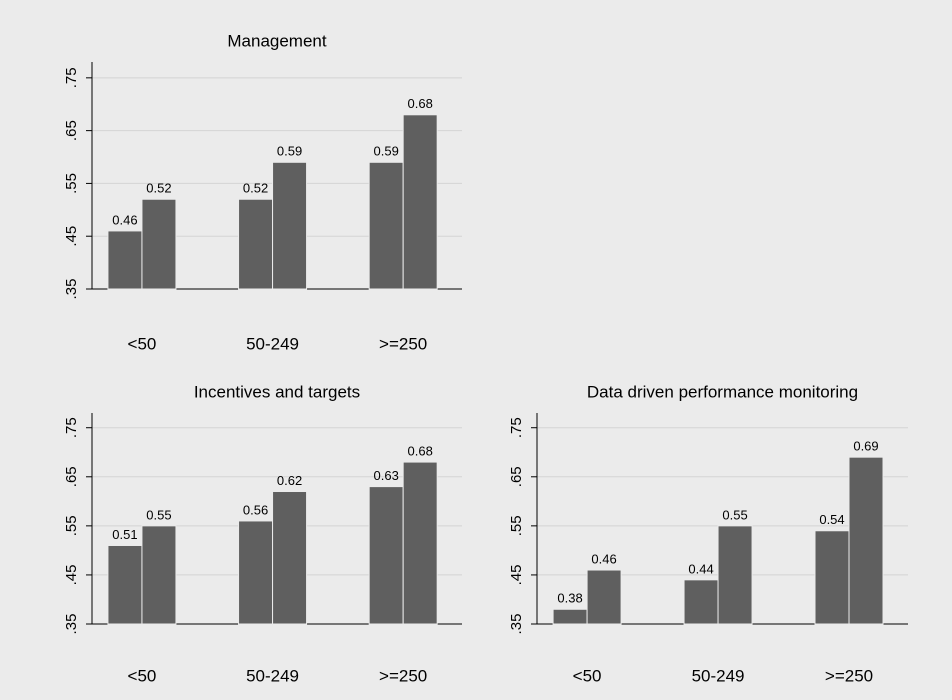 The width and height of the screenshot is (952, 700). What do you see at coordinates (124, 534) in the screenshot?
I see `value-label: 0.51` at bounding box center [124, 534].